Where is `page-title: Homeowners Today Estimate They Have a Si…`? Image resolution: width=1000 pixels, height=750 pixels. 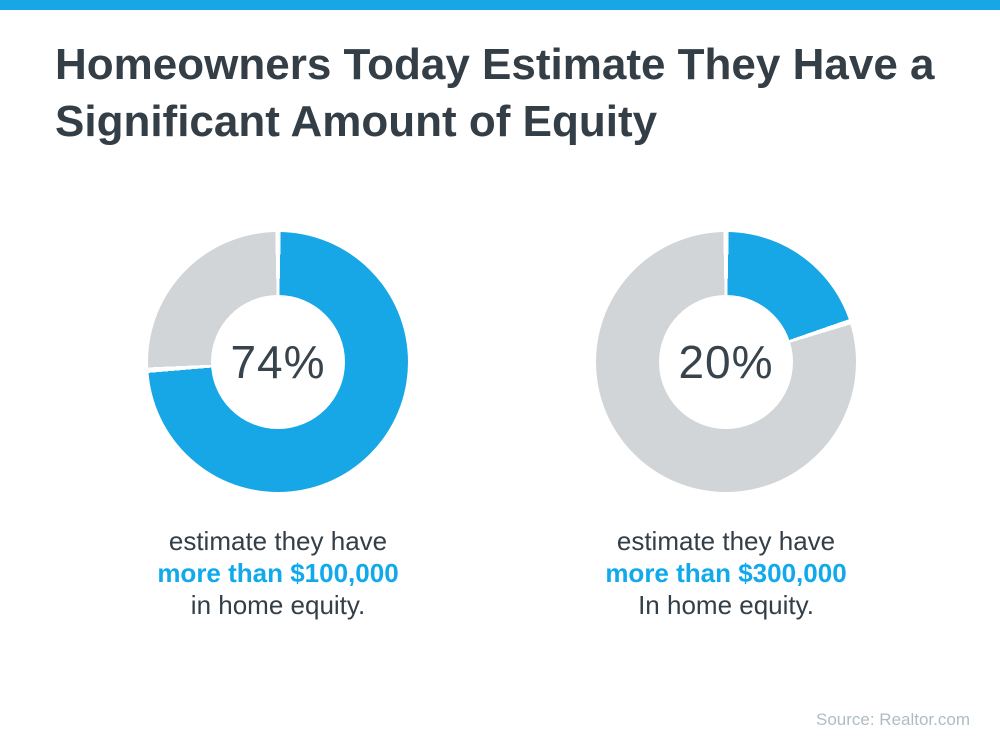 page-title: Homeowners Today Estimate They Have a Si… is located at coordinates (510, 93).